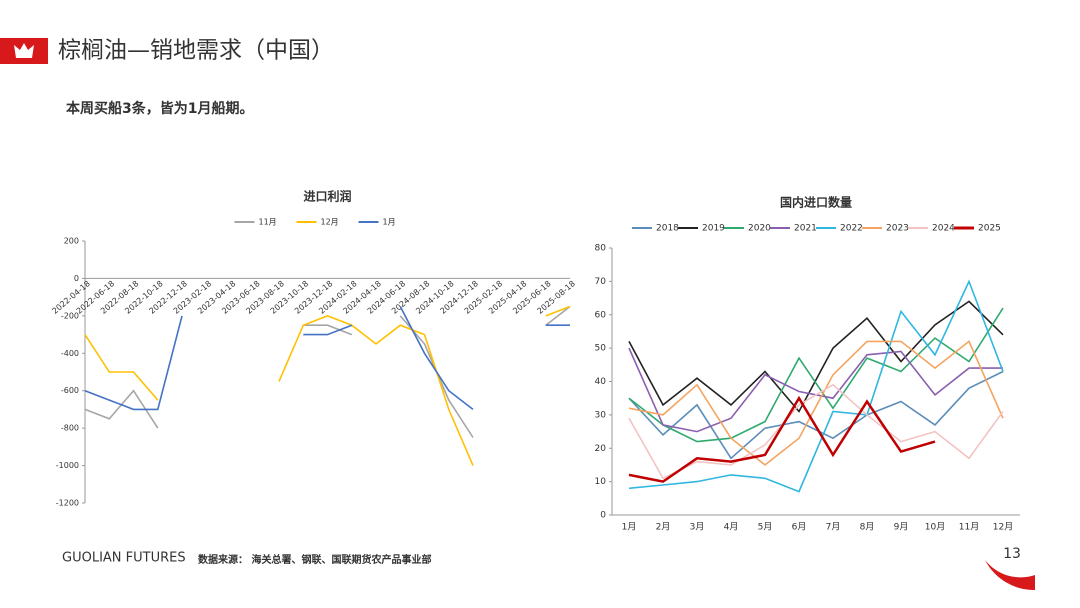 This screenshot has width=1080, height=608. What do you see at coordinates (601, 415) in the screenshot?
I see `y-tick-label: 30` at bounding box center [601, 415].